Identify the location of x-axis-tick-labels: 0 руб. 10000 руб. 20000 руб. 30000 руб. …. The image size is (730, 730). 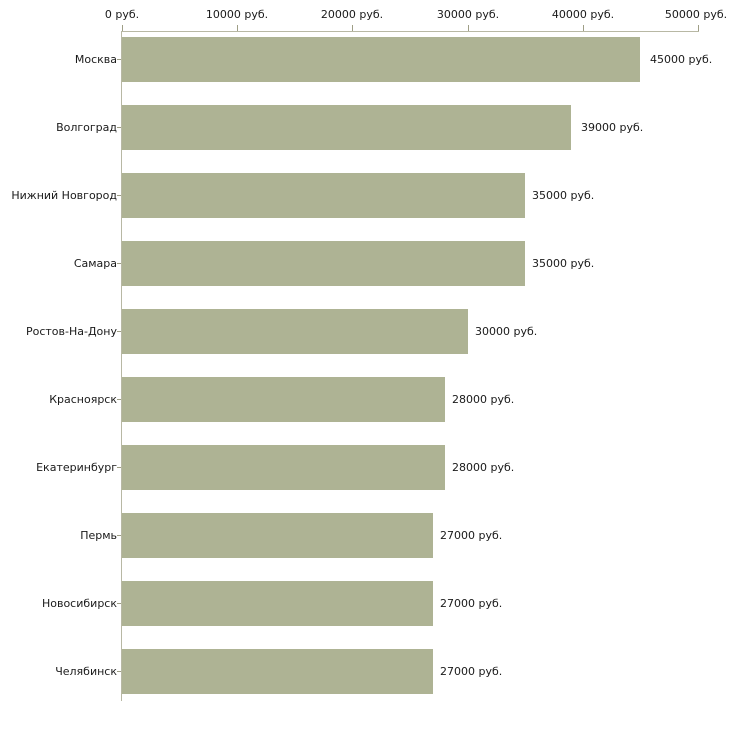
(365, 16).